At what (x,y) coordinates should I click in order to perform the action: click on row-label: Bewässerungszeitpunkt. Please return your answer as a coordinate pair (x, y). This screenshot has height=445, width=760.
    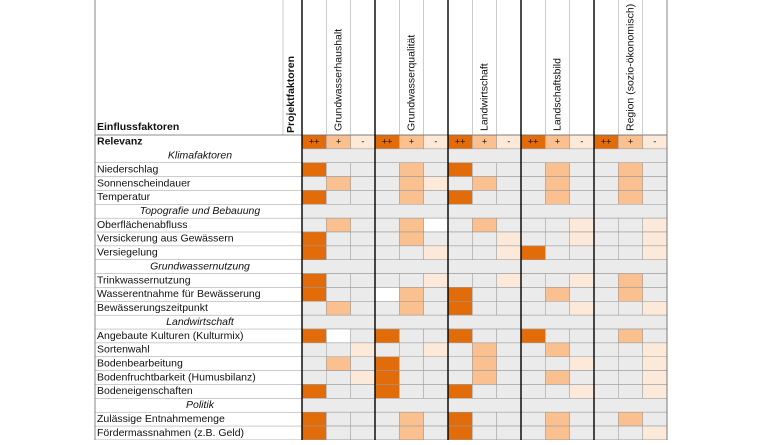
    Looking at the image, I should click on (152, 308).